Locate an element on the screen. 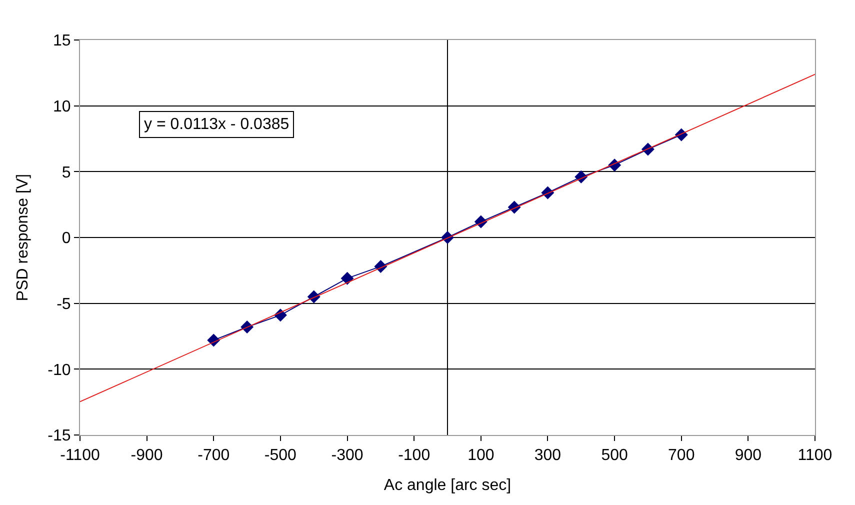 The height and width of the screenshot is (505, 855). point is located at coordinates (347, 278).